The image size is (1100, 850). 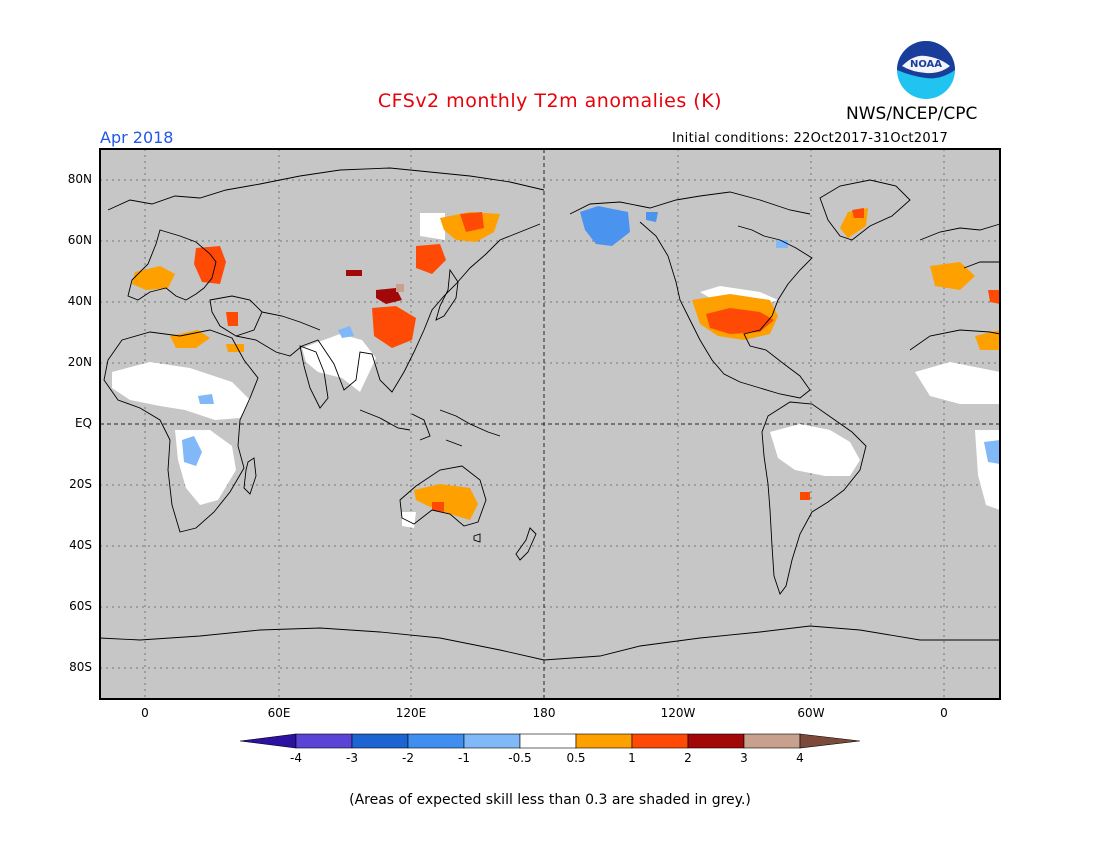 What do you see at coordinates (268, 741) in the screenshot?
I see `colorbar-arrow-low` at bounding box center [268, 741].